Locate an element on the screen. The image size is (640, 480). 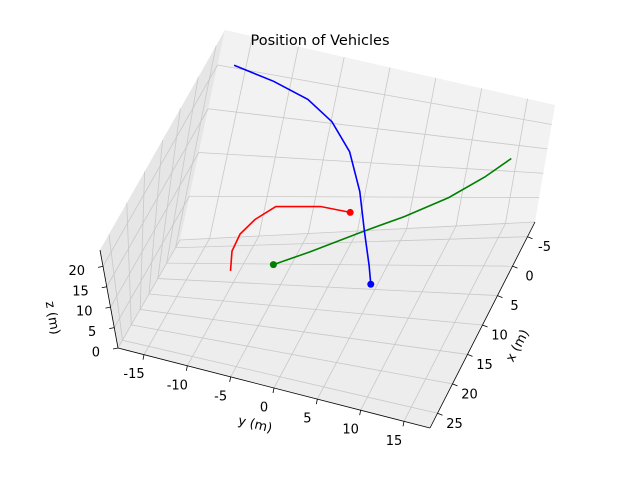
z-axis-label: z (m) is located at coordinates (52, 318).